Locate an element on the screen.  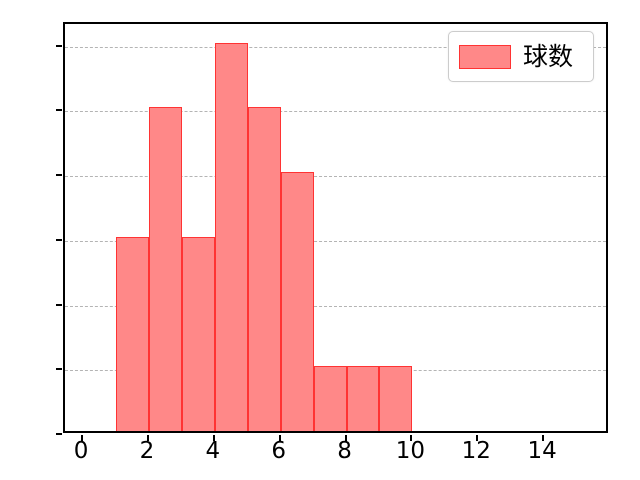
xtick-label-8: 8 is located at coordinates (344, 451).